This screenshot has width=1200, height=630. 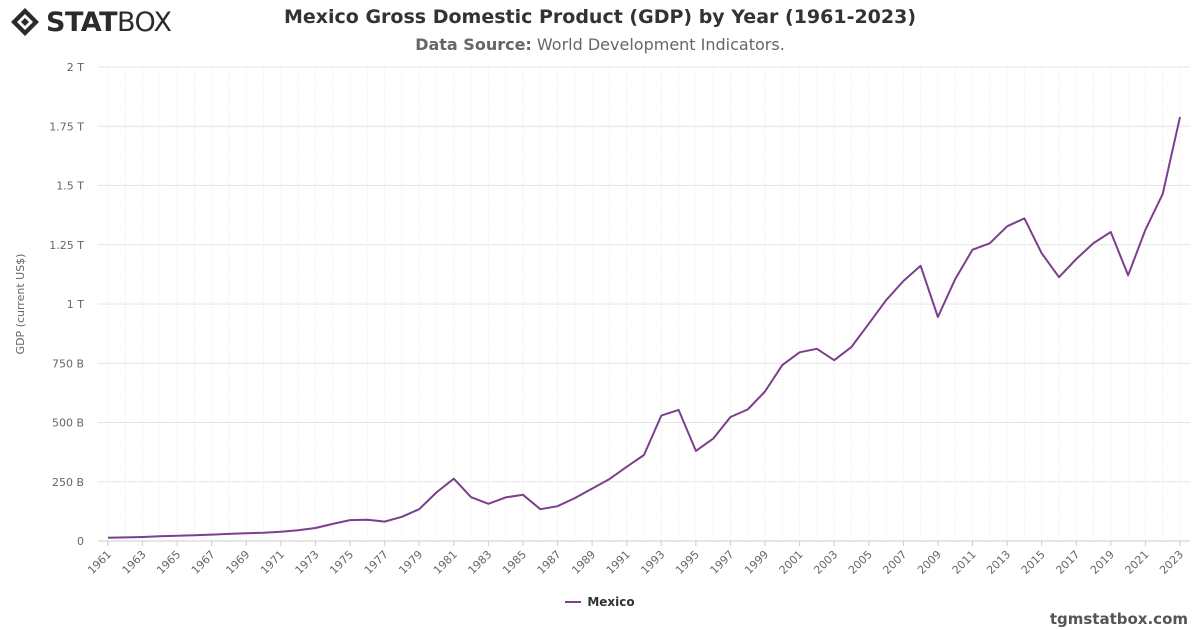 What do you see at coordinates (1033, 562) in the screenshot?
I see `x-tick-label: 2015` at bounding box center [1033, 562].